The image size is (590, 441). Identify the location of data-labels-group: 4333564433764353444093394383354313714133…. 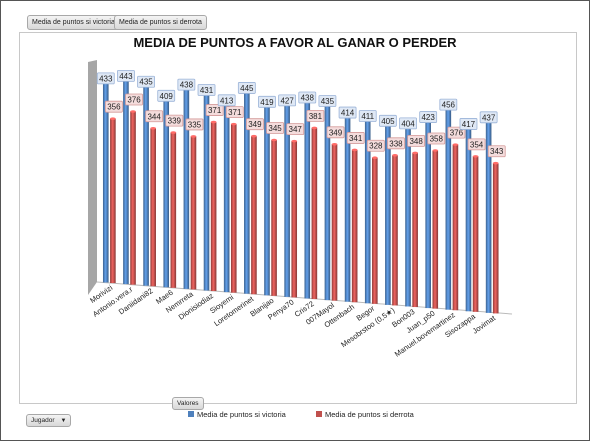
(301, 114).